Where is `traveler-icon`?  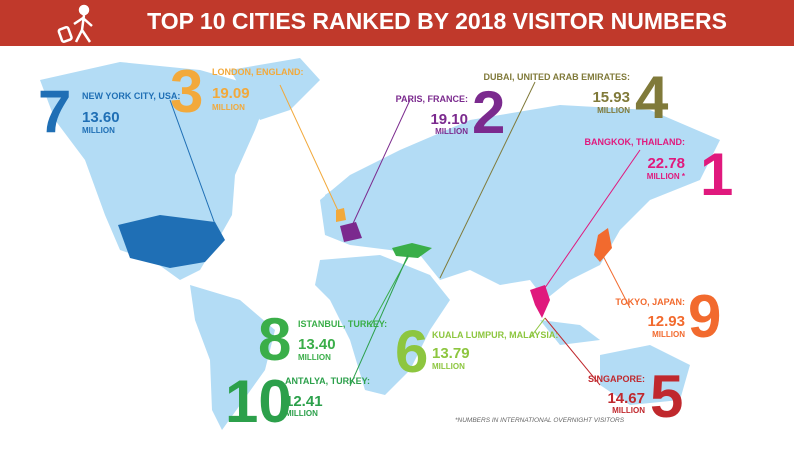
traveler-icon is located at coordinates (75, 23).